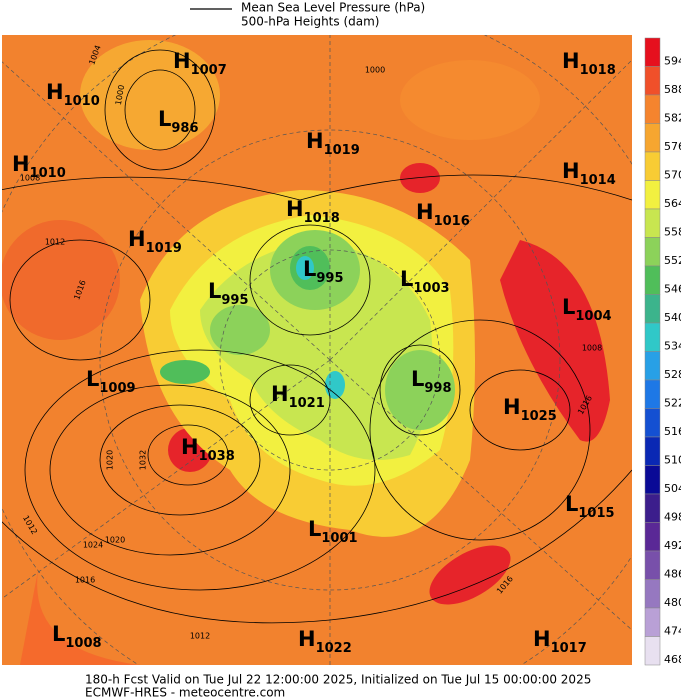  Describe the element at coordinates (85, 580) in the screenshot. I see `contour-label: 1016` at that location.